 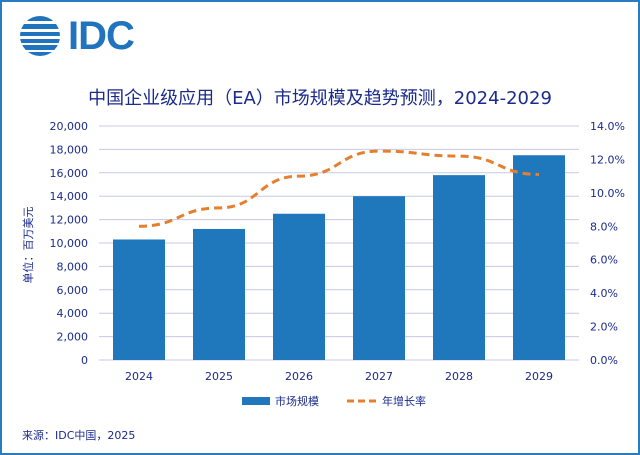 I want to click on source-note: 来源：IDC中国，2025, so click(x=79, y=435).